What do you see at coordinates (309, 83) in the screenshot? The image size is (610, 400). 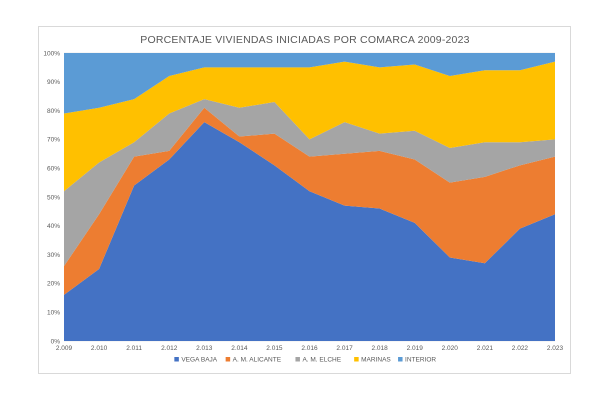 I see `area-interior` at bounding box center [309, 83].